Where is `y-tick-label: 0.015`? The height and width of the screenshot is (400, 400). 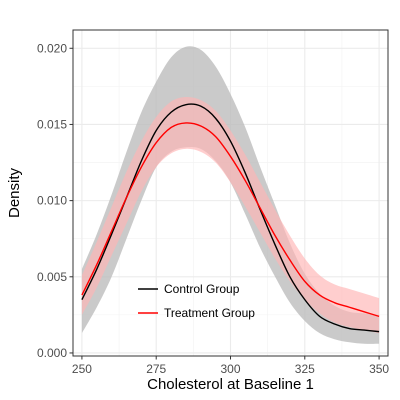
y-tick-label: 0.015 is located at coordinates (52, 124).